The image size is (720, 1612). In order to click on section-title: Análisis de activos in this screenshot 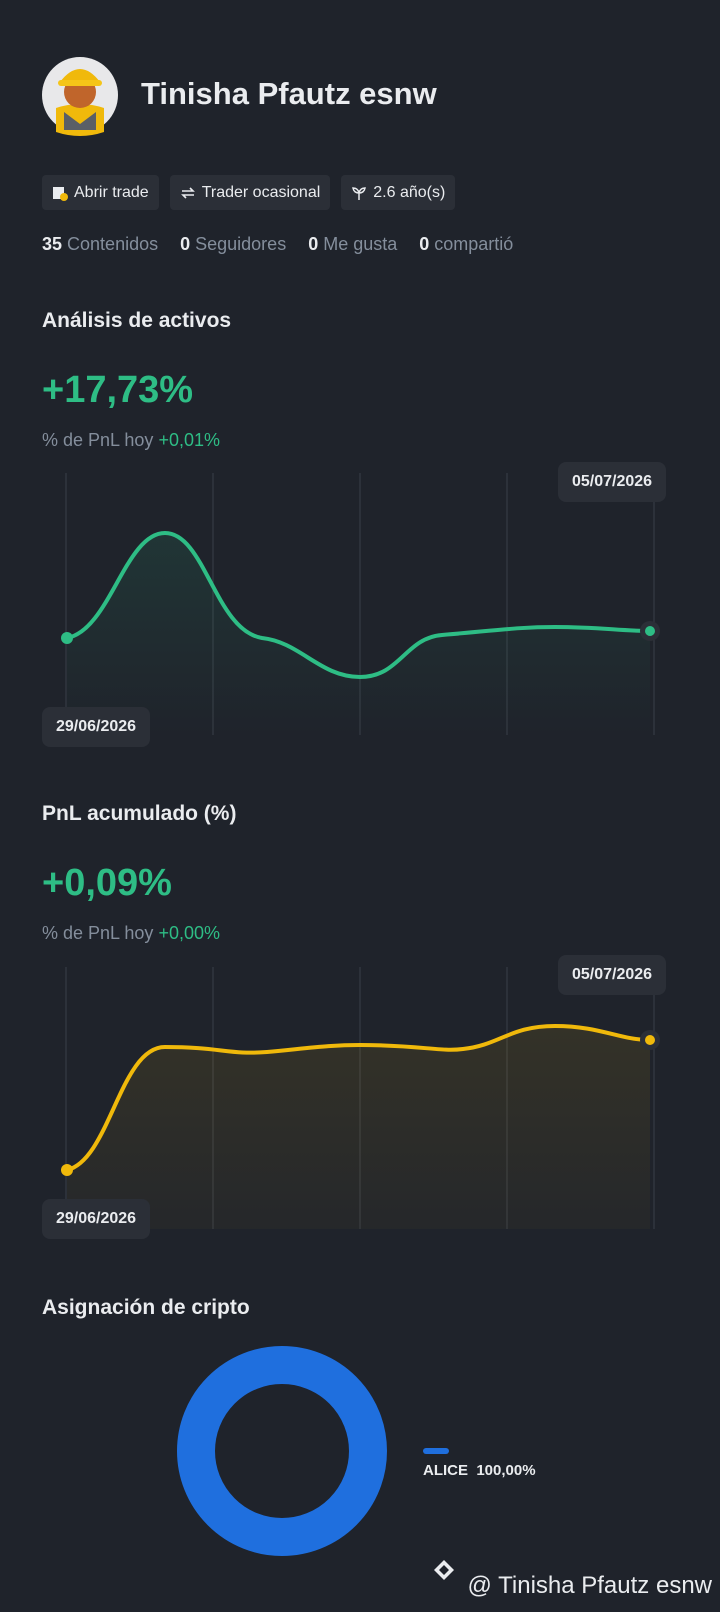, I will do `click(137, 320)`.